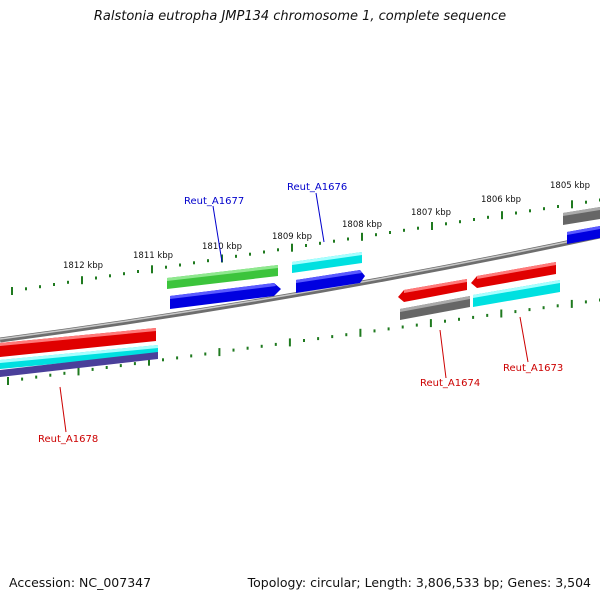 Image resolution: width=600 pixels, height=600 pixels. I want to click on gene-right-edge, so click(581, 225).